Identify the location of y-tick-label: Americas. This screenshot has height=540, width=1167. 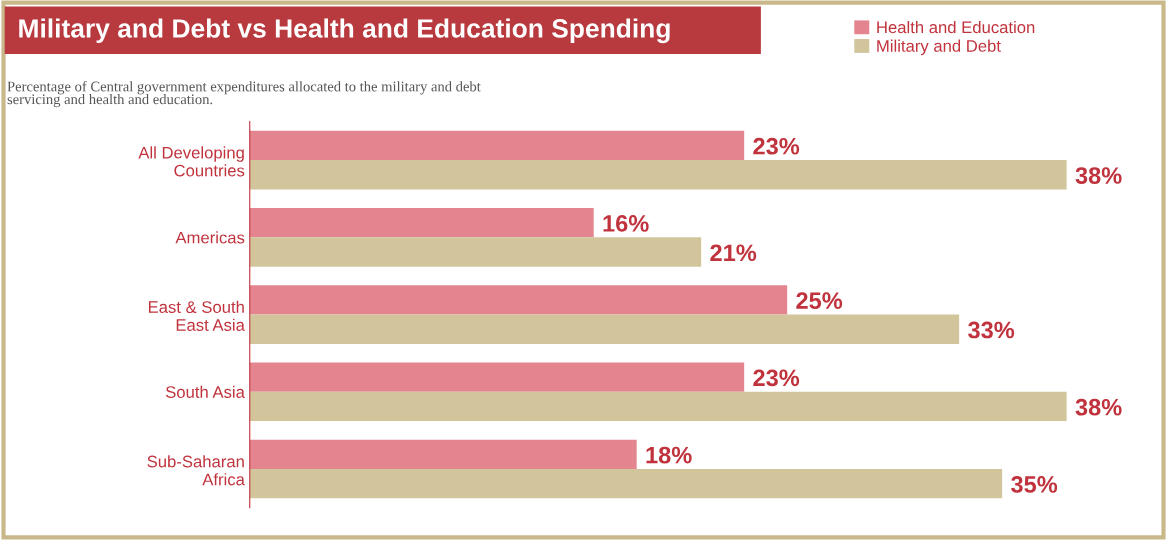
(210, 237).